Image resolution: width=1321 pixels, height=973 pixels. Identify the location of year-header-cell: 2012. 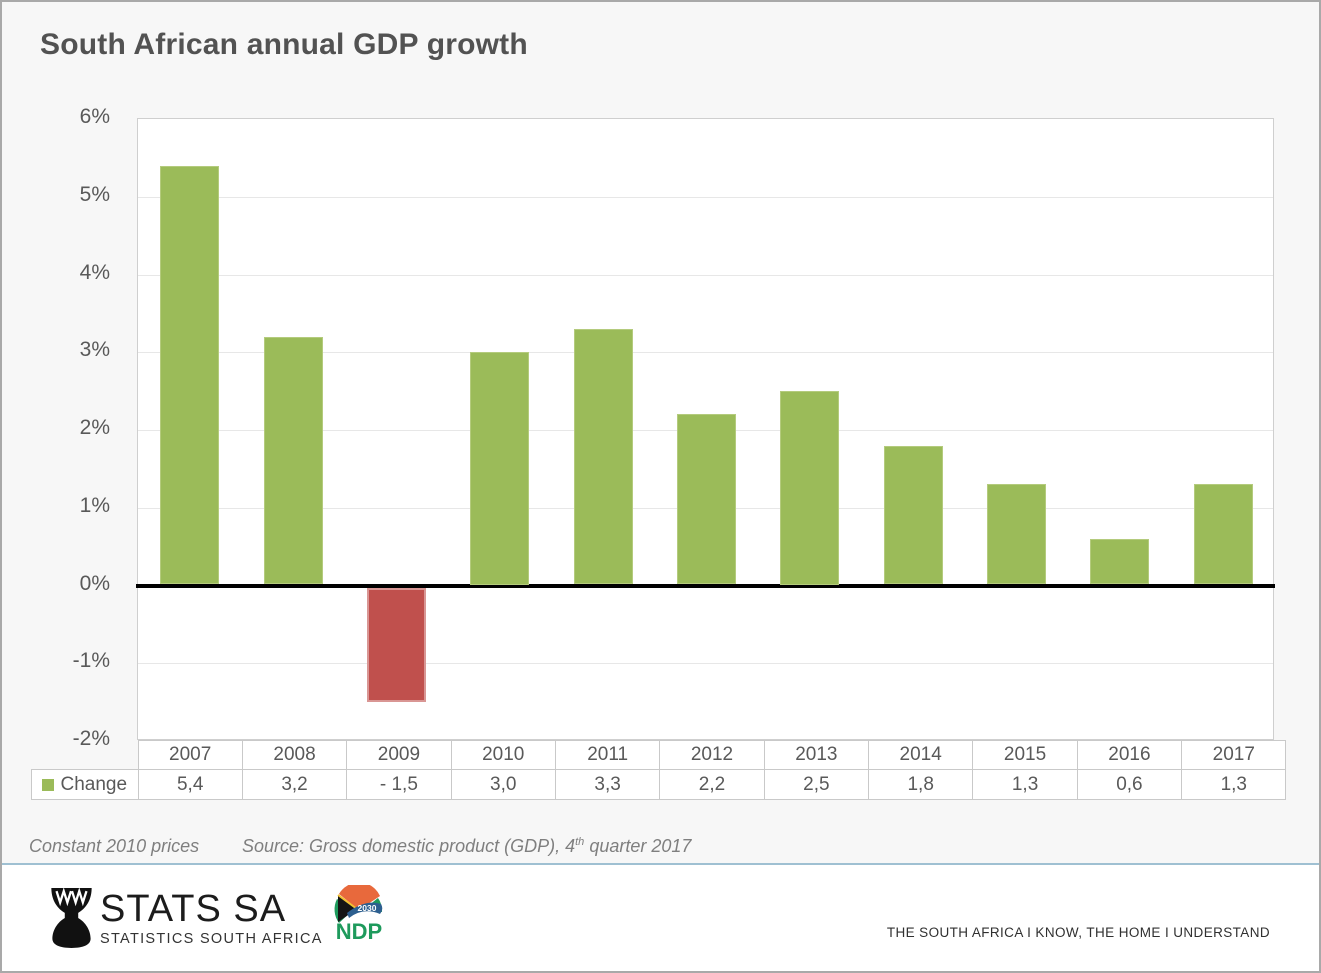
(712, 755).